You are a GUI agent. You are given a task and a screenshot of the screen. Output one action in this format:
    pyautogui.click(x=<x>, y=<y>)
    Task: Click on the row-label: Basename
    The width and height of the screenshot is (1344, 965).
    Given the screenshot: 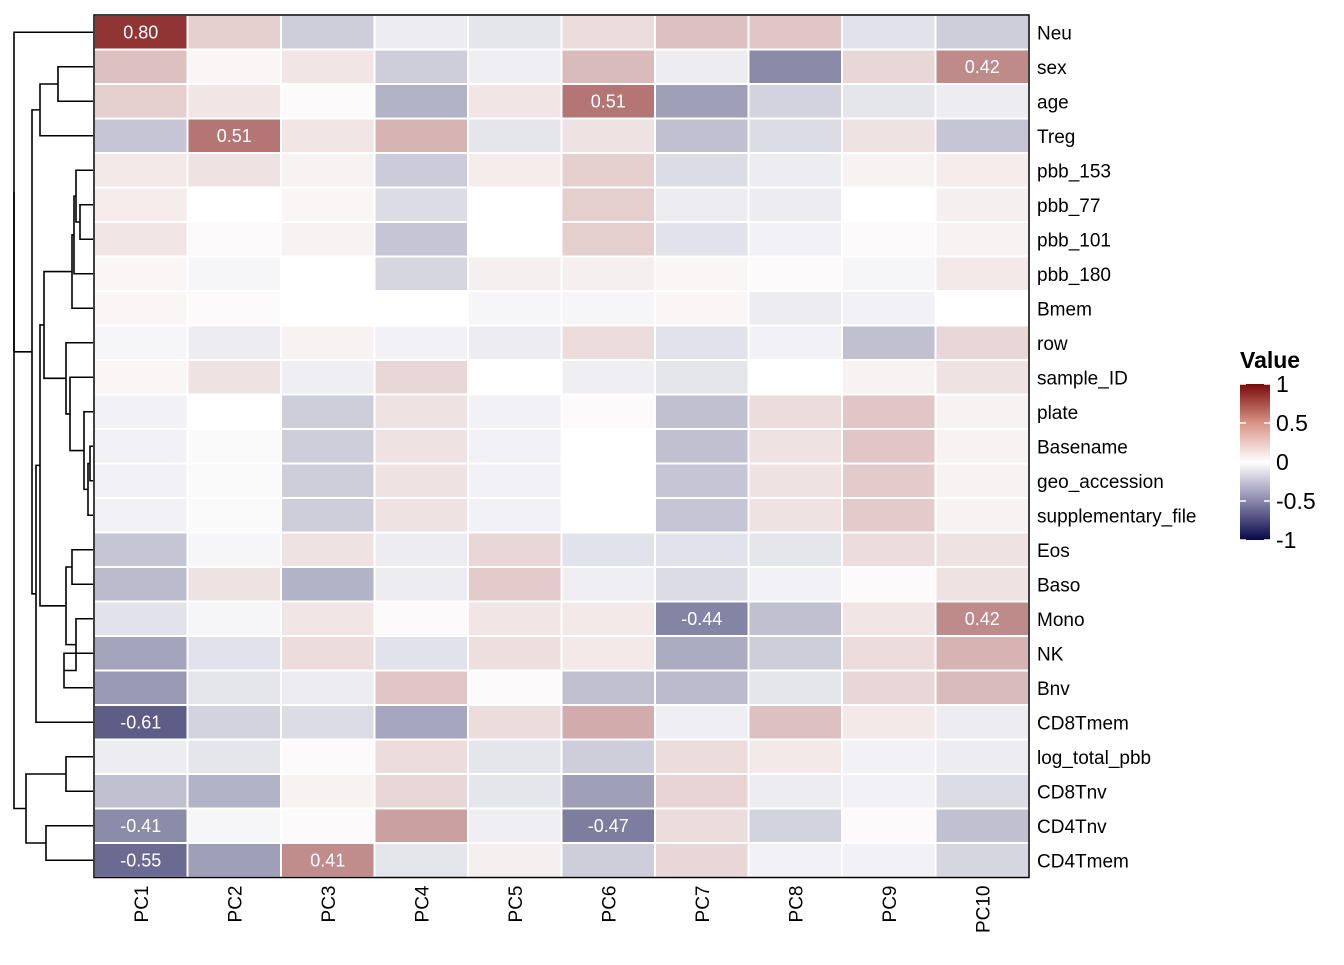 What is the action you would take?
    pyautogui.click(x=1082, y=447)
    